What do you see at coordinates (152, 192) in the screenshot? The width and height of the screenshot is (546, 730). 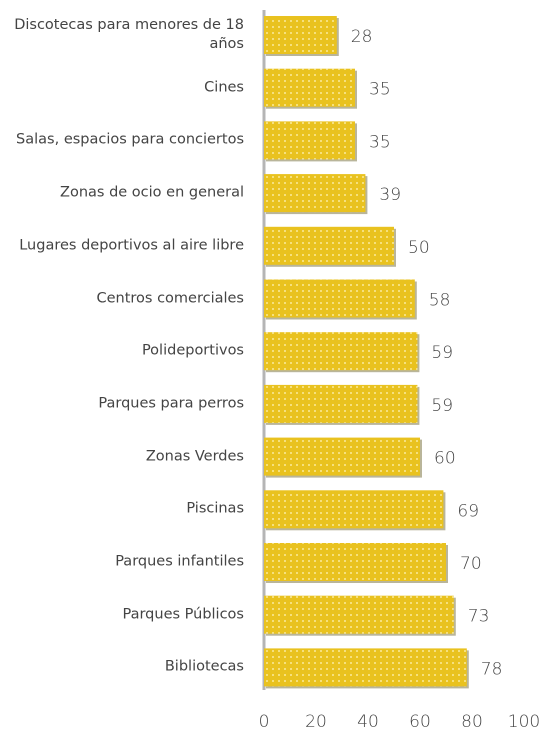 I see `category-label: Zonas de ocio en general` at bounding box center [152, 192].